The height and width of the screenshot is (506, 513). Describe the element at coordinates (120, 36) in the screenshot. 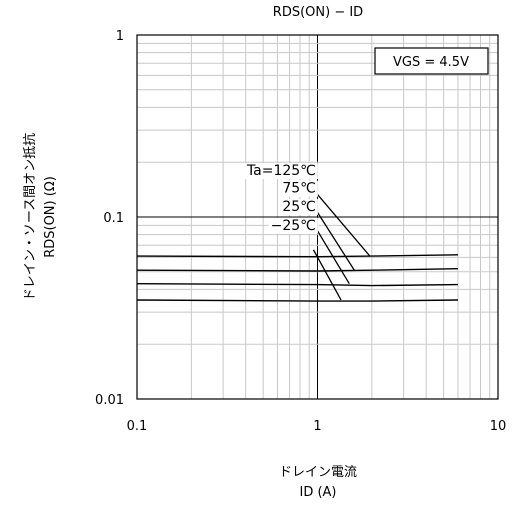

I see `y-tick-label: 1` at that location.